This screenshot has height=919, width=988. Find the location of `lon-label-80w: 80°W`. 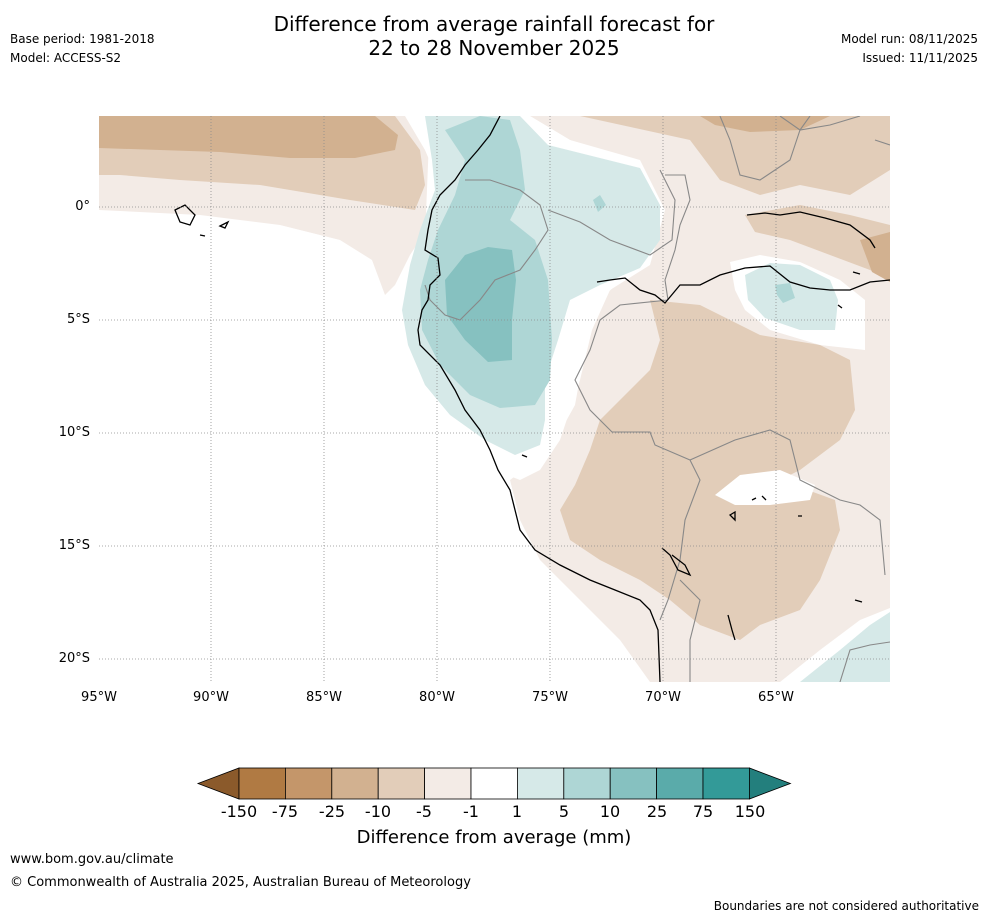

lon-label-80w: 80°W is located at coordinates (437, 697).